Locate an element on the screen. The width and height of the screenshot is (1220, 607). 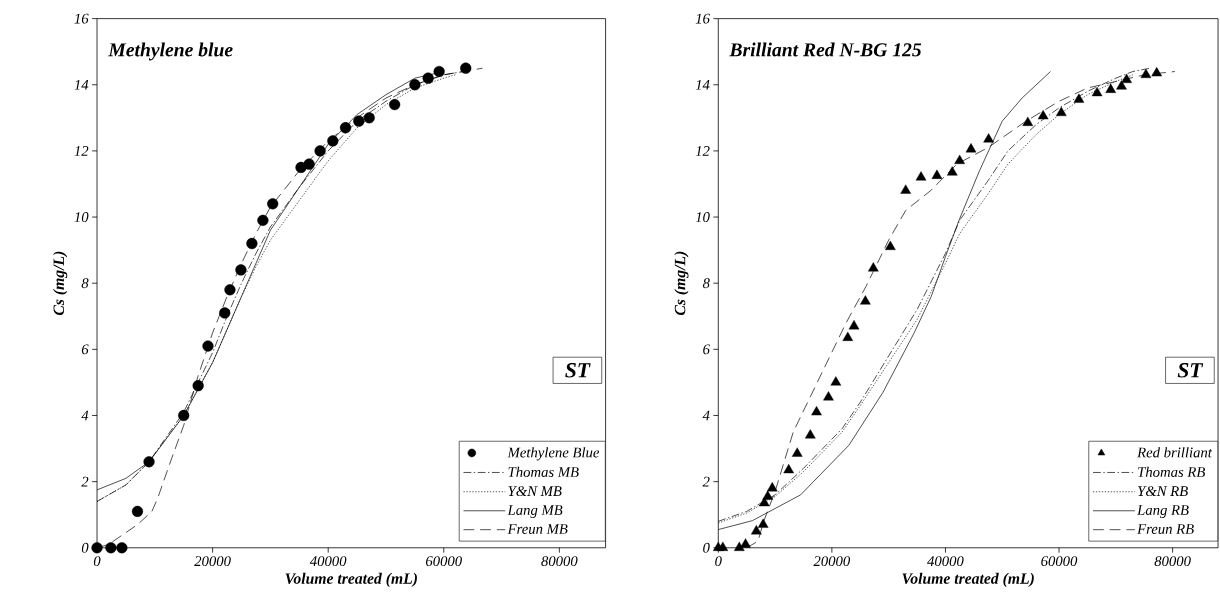
legend-label: Freun MB is located at coordinates (537, 529).